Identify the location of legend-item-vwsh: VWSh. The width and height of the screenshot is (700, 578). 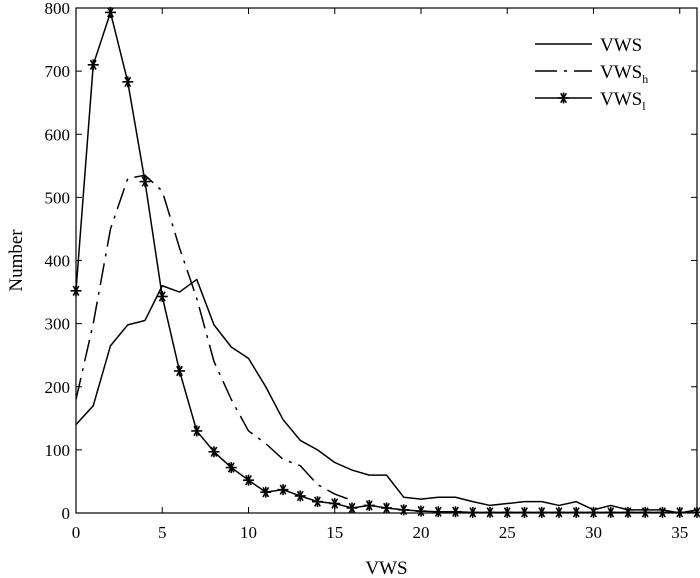
(591, 74).